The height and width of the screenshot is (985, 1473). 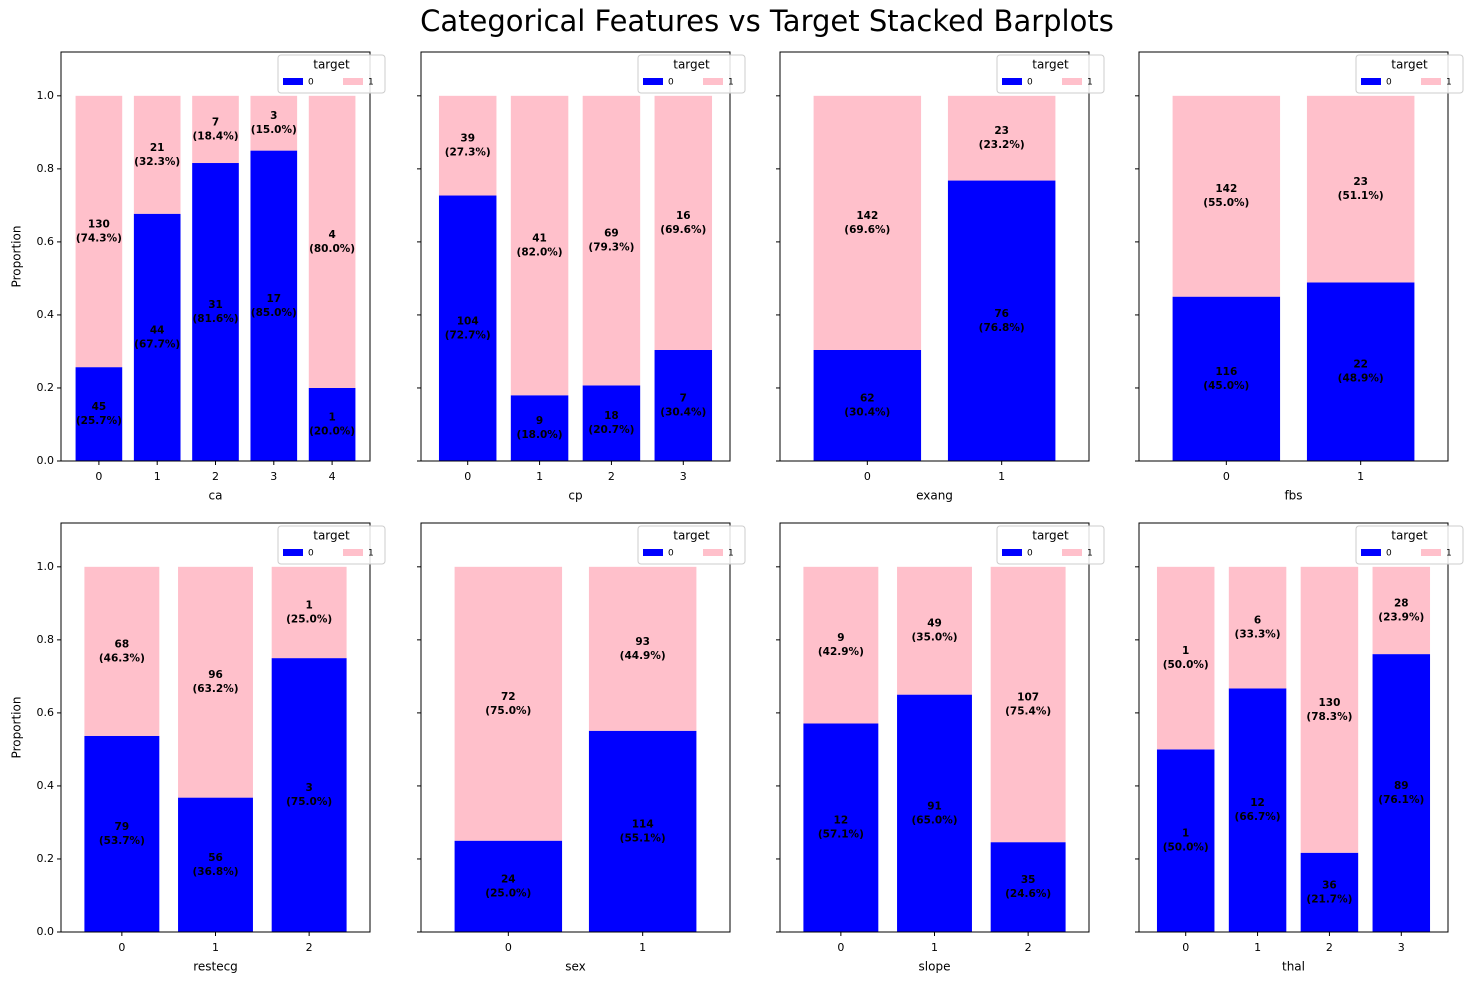 I want to click on bar-percent-label: (53.7%), so click(x=122, y=841).